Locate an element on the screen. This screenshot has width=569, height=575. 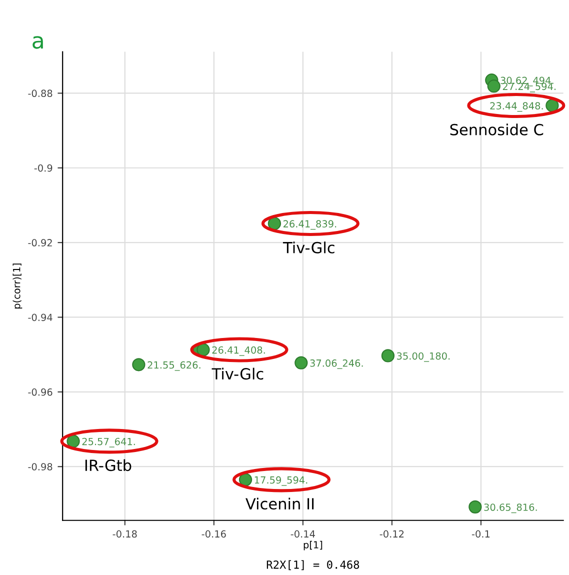
y-tick-label: -0.94 is located at coordinates (40, 318).